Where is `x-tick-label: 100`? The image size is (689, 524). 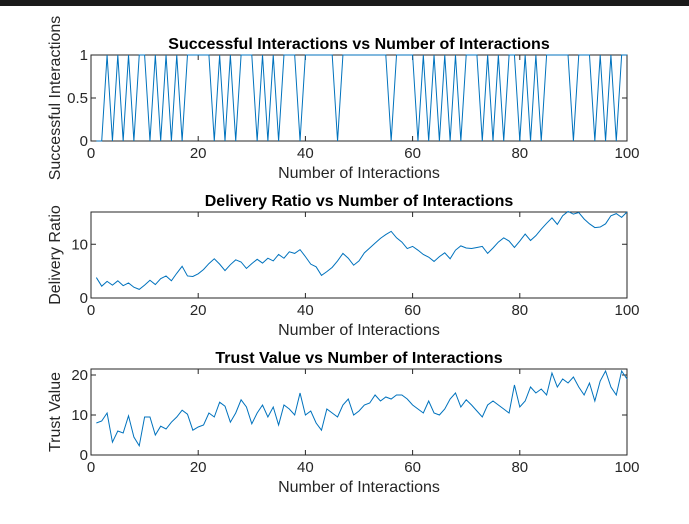
x-tick-label: 100 is located at coordinates (626, 310).